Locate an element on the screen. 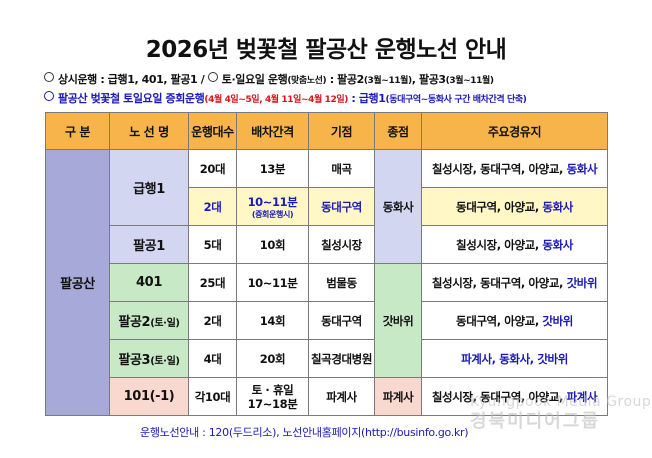 This screenshot has height=458, width=652. origin: 파계사 is located at coordinates (341, 396).